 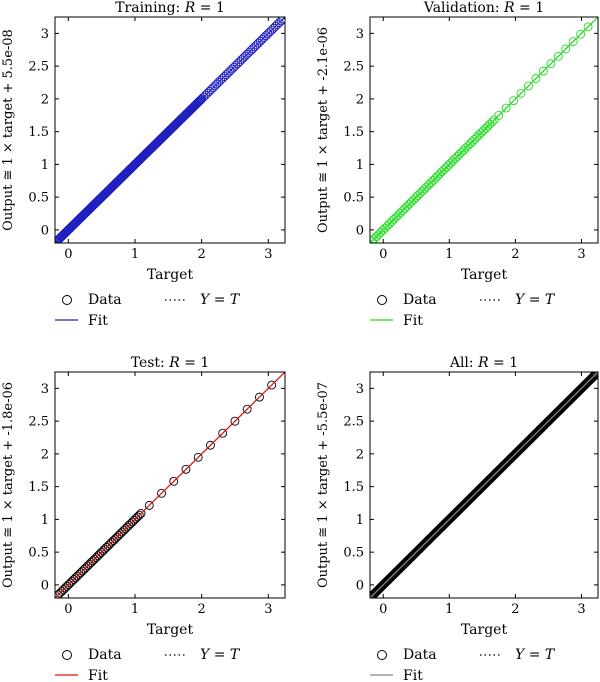 What do you see at coordinates (382, 655) in the screenshot?
I see `legend-data-marker` at bounding box center [382, 655].